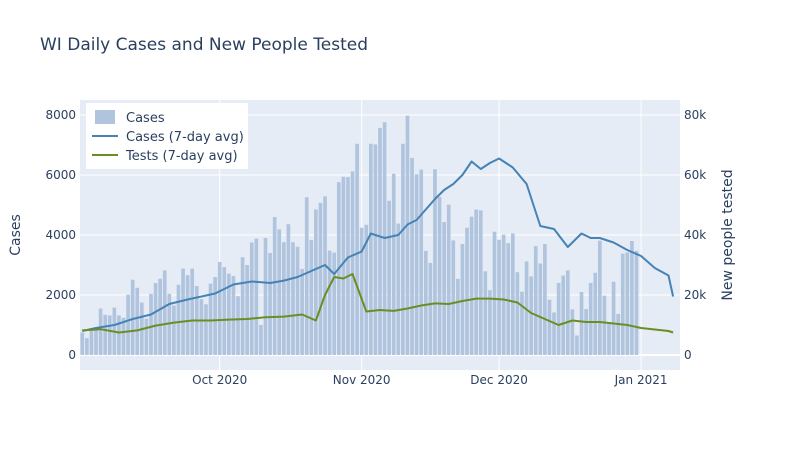  What do you see at coordinates (362, 380) in the screenshot?
I see `x-tick-label: Nov 2020` at bounding box center [362, 380].